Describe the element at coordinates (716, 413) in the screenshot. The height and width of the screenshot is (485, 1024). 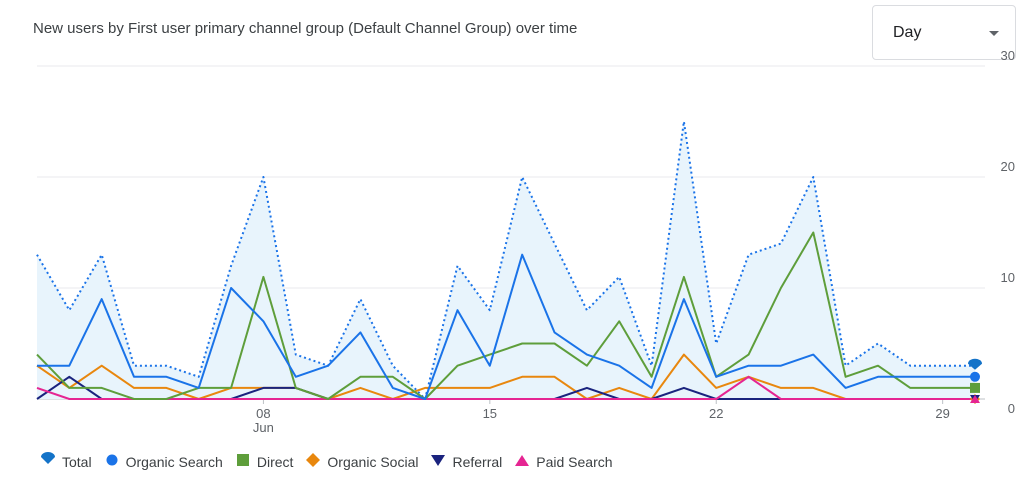
I see `x-tick-label: 22` at that location.